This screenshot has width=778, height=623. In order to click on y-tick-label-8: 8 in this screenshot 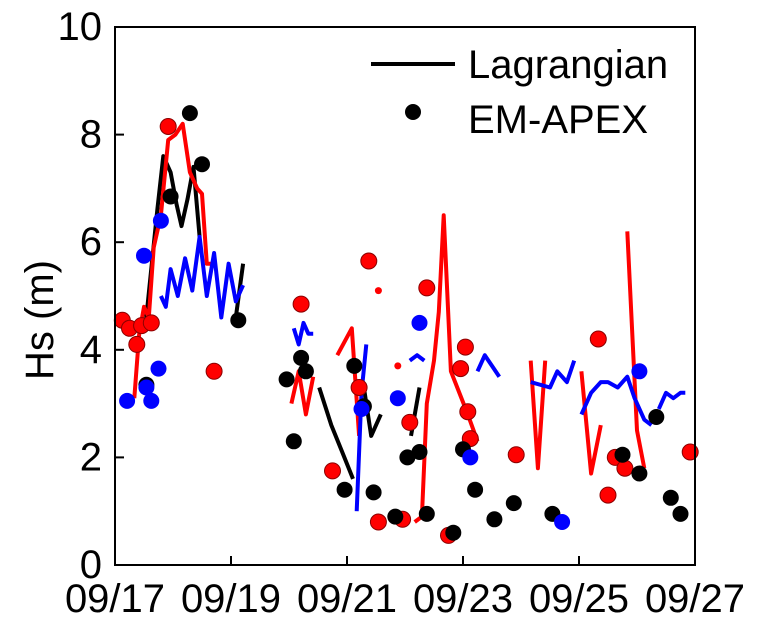, I will do `click(91, 135)`.